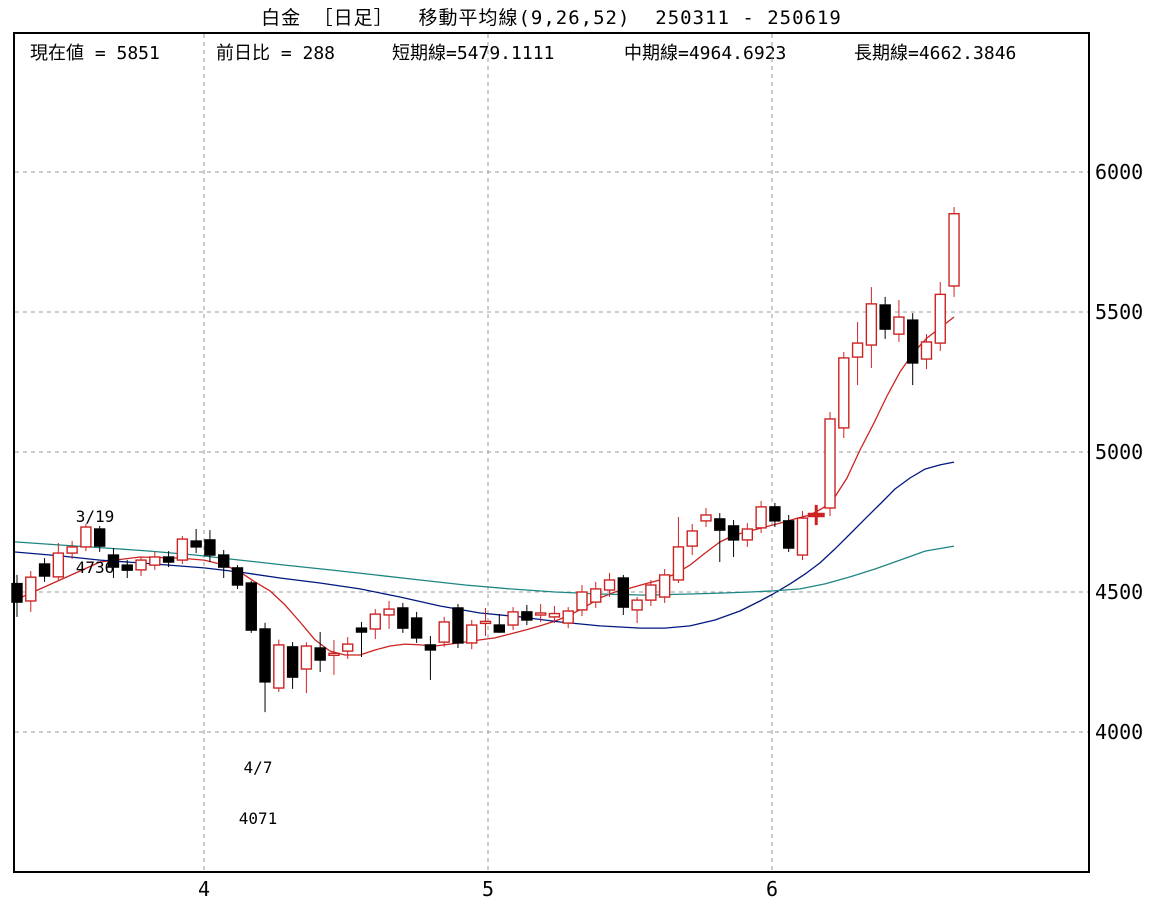  Describe the element at coordinates (1119, 732) in the screenshot. I see `y-axis-label-4000: 4000` at that location.